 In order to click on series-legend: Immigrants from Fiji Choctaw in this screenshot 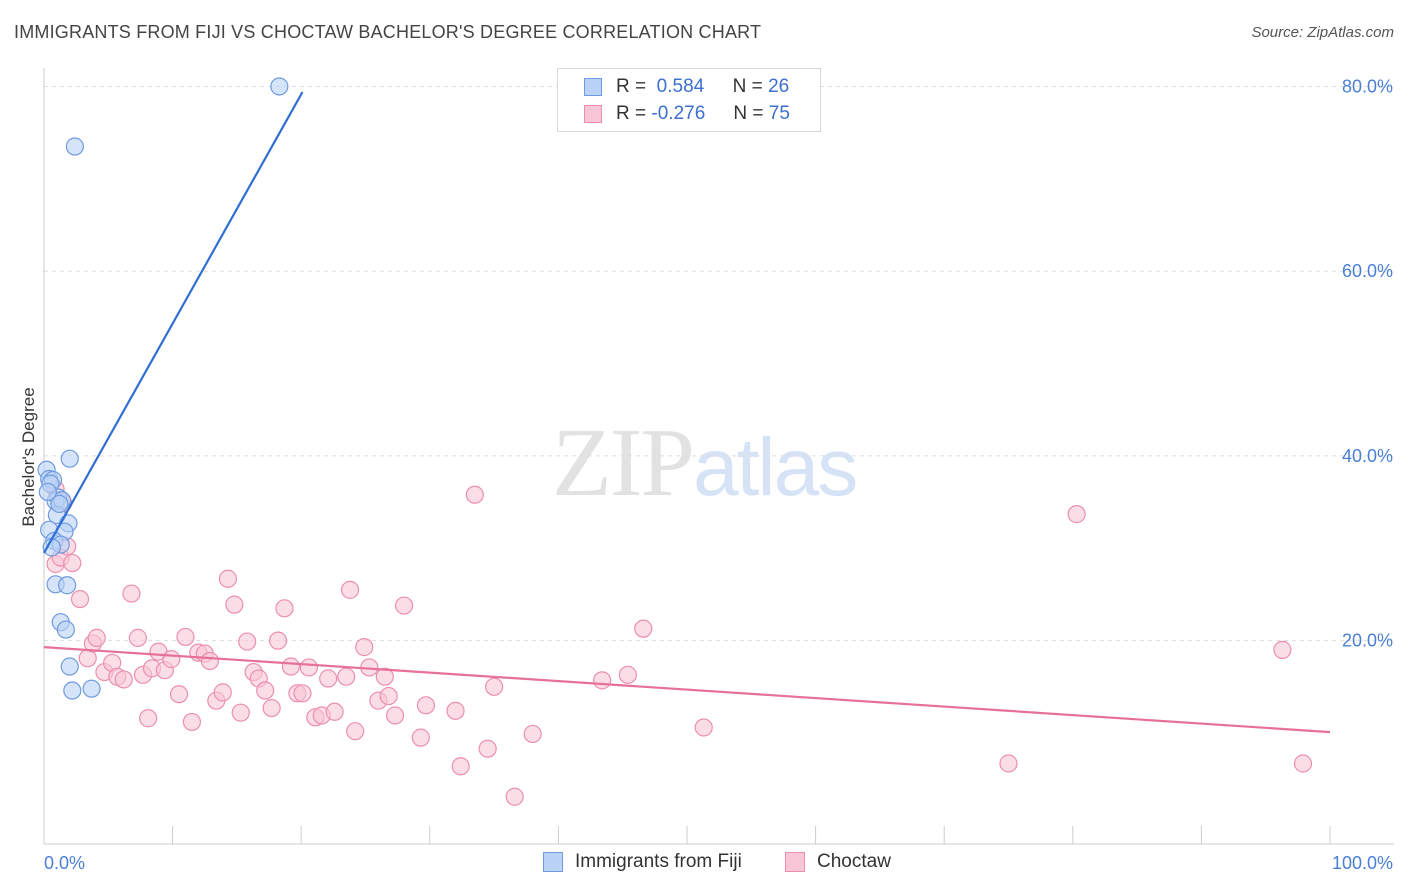, I will do `click(703, 864)`.